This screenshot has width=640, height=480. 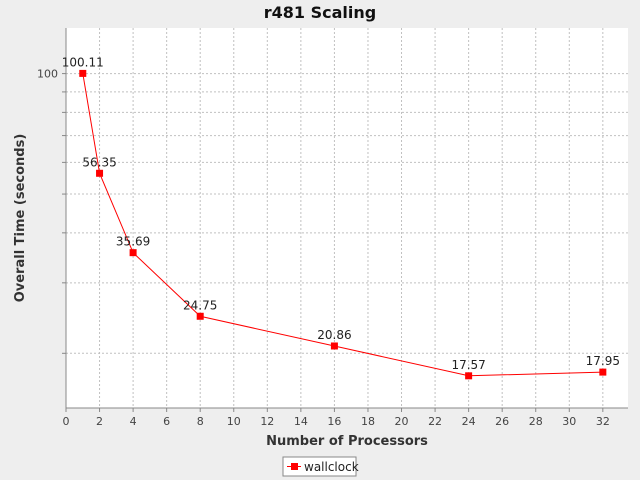 I want to click on data-label: 56.35, so click(x=99, y=162).